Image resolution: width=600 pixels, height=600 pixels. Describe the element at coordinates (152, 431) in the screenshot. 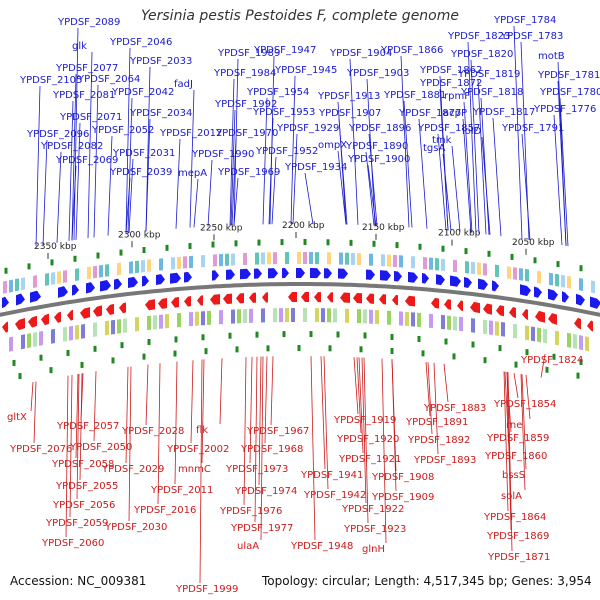

I see `gene-label-bottom: YPDSF_2028` at that location.